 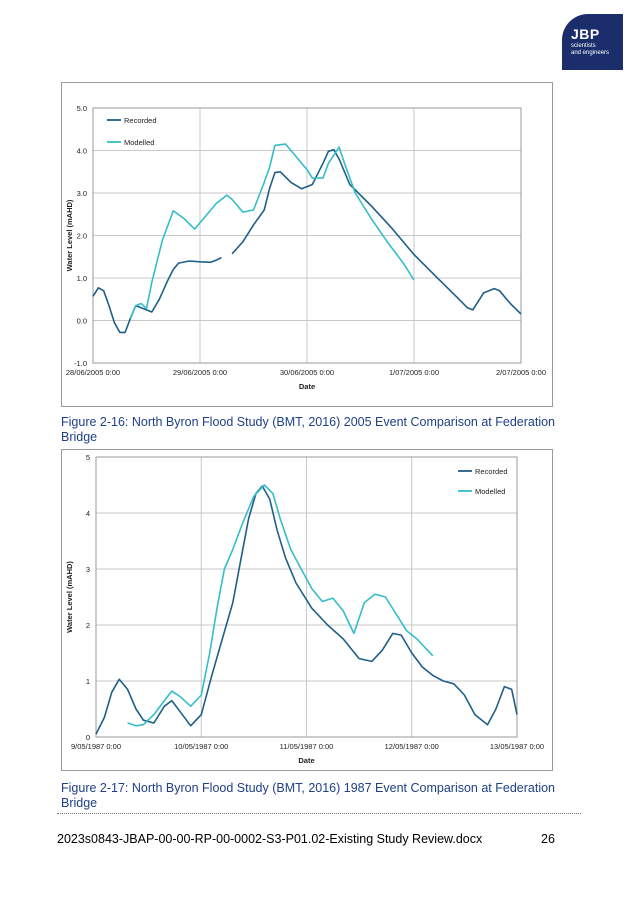 What do you see at coordinates (414, 372) in the screenshot?
I see `x-tick-label: 1/07/2005 0:00` at bounding box center [414, 372].